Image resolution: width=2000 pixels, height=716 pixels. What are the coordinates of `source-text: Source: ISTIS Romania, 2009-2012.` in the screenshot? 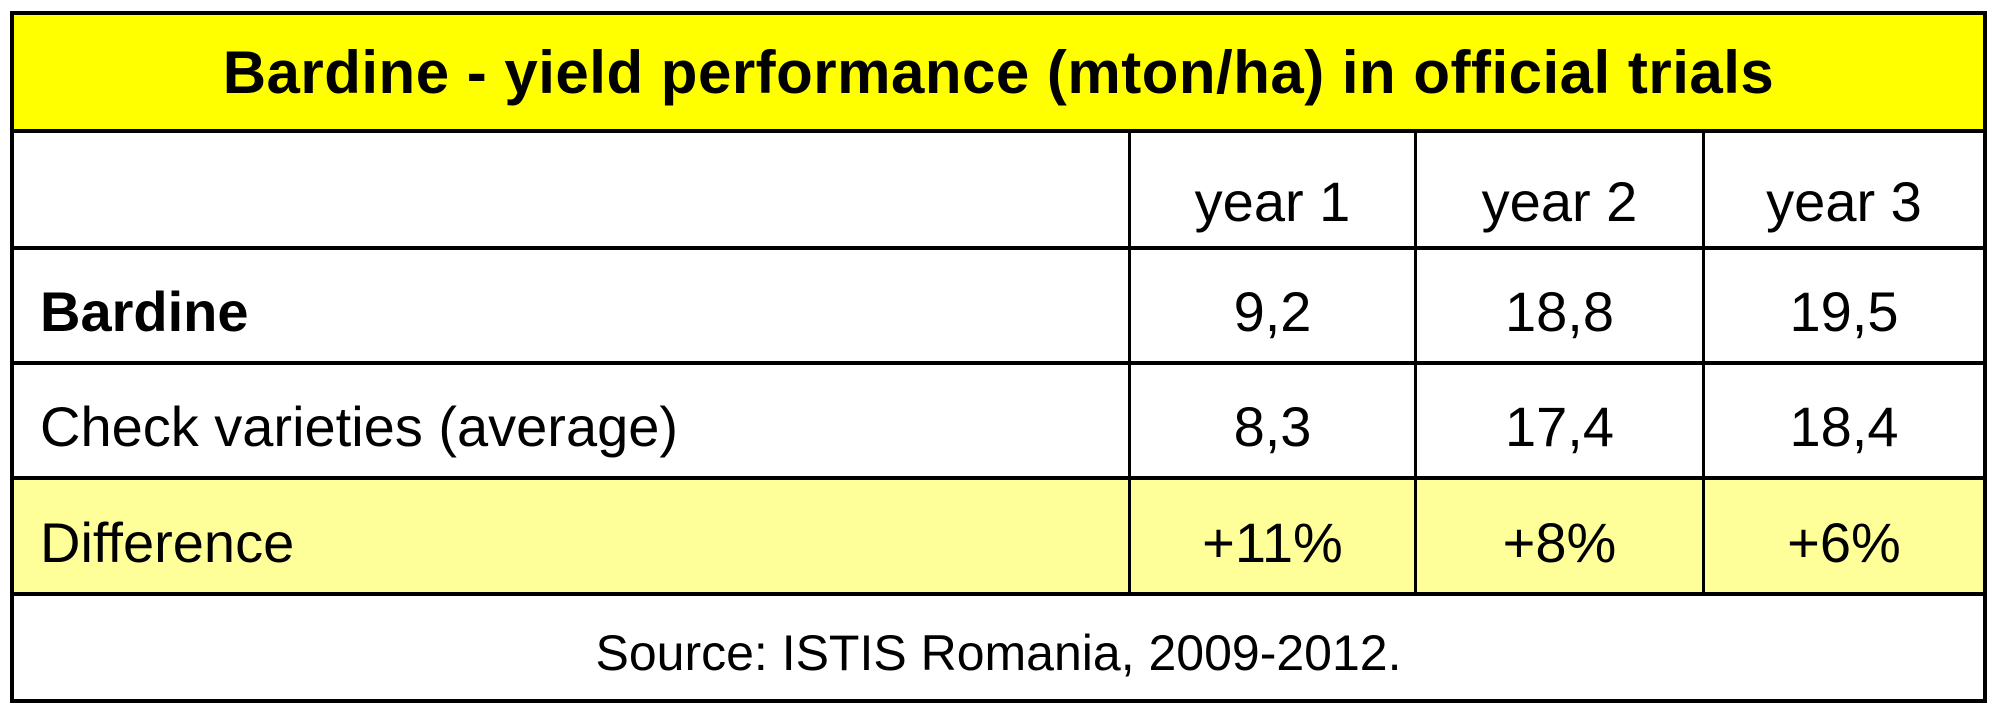 It's located at (998, 652).